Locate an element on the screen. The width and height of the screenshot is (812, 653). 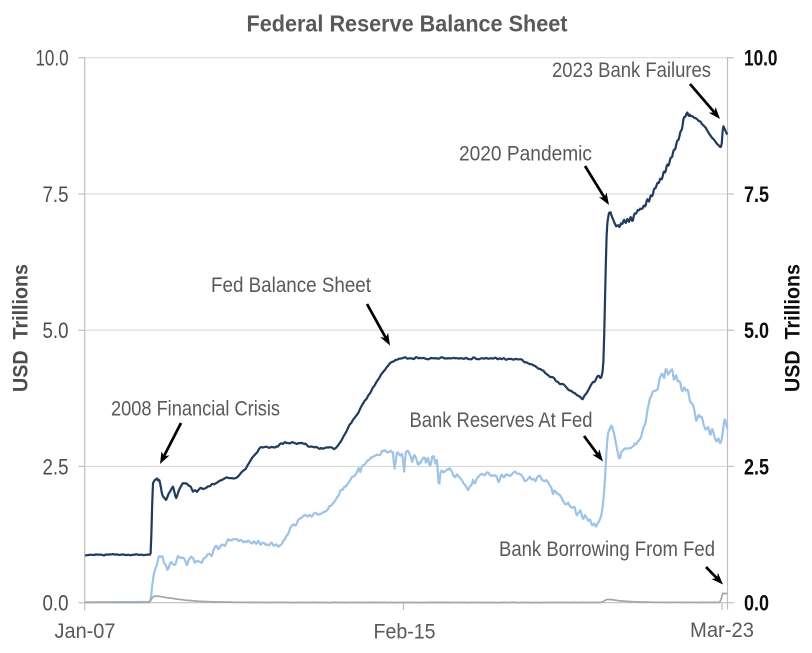
svg-text: Feb-15 is located at coordinates (405, 632).